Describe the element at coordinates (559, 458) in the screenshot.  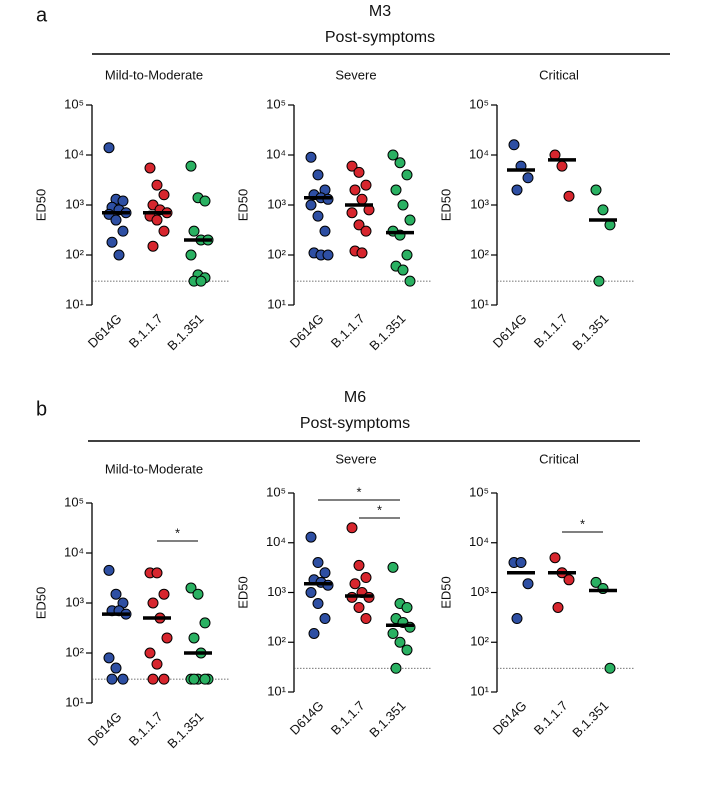
I see `chart-title: Critical` at that location.